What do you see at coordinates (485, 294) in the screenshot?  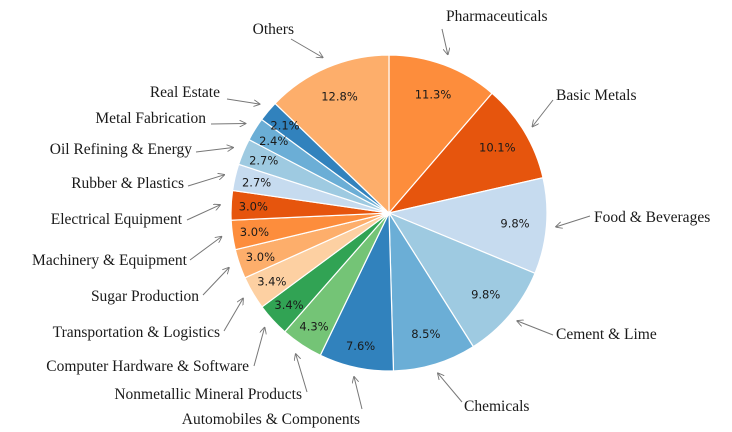 I see `pct-label-cement-and-lime: 9.8%` at bounding box center [485, 294].